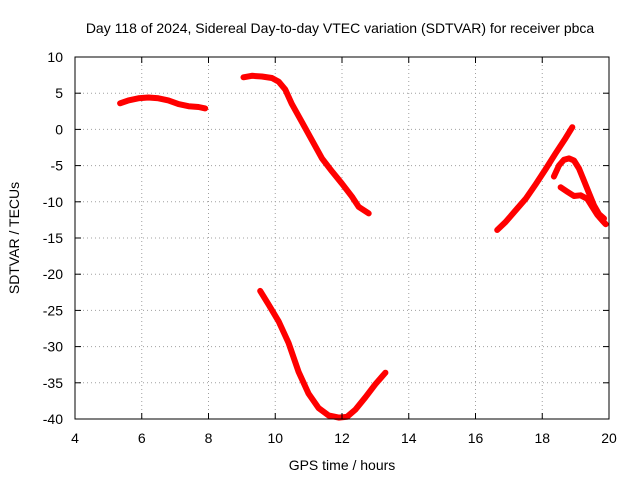 The image size is (640, 480). Describe the element at coordinates (542, 438) in the screenshot. I see `x-tick-label: 18` at that location.